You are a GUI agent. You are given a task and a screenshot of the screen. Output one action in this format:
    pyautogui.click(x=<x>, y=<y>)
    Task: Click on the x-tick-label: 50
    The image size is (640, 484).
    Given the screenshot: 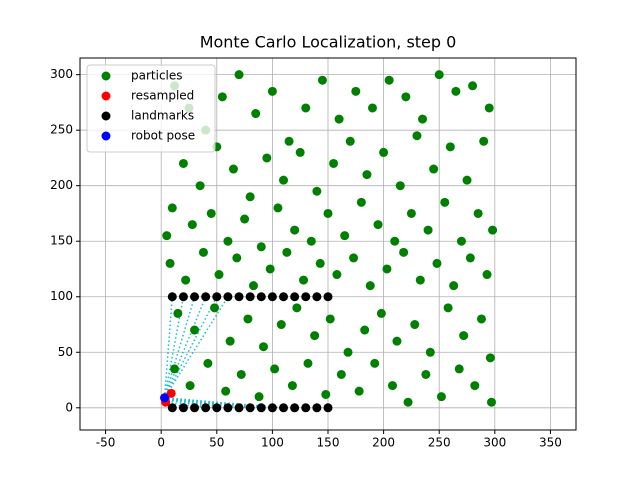 What is the action you would take?
    pyautogui.click(x=216, y=443)
    